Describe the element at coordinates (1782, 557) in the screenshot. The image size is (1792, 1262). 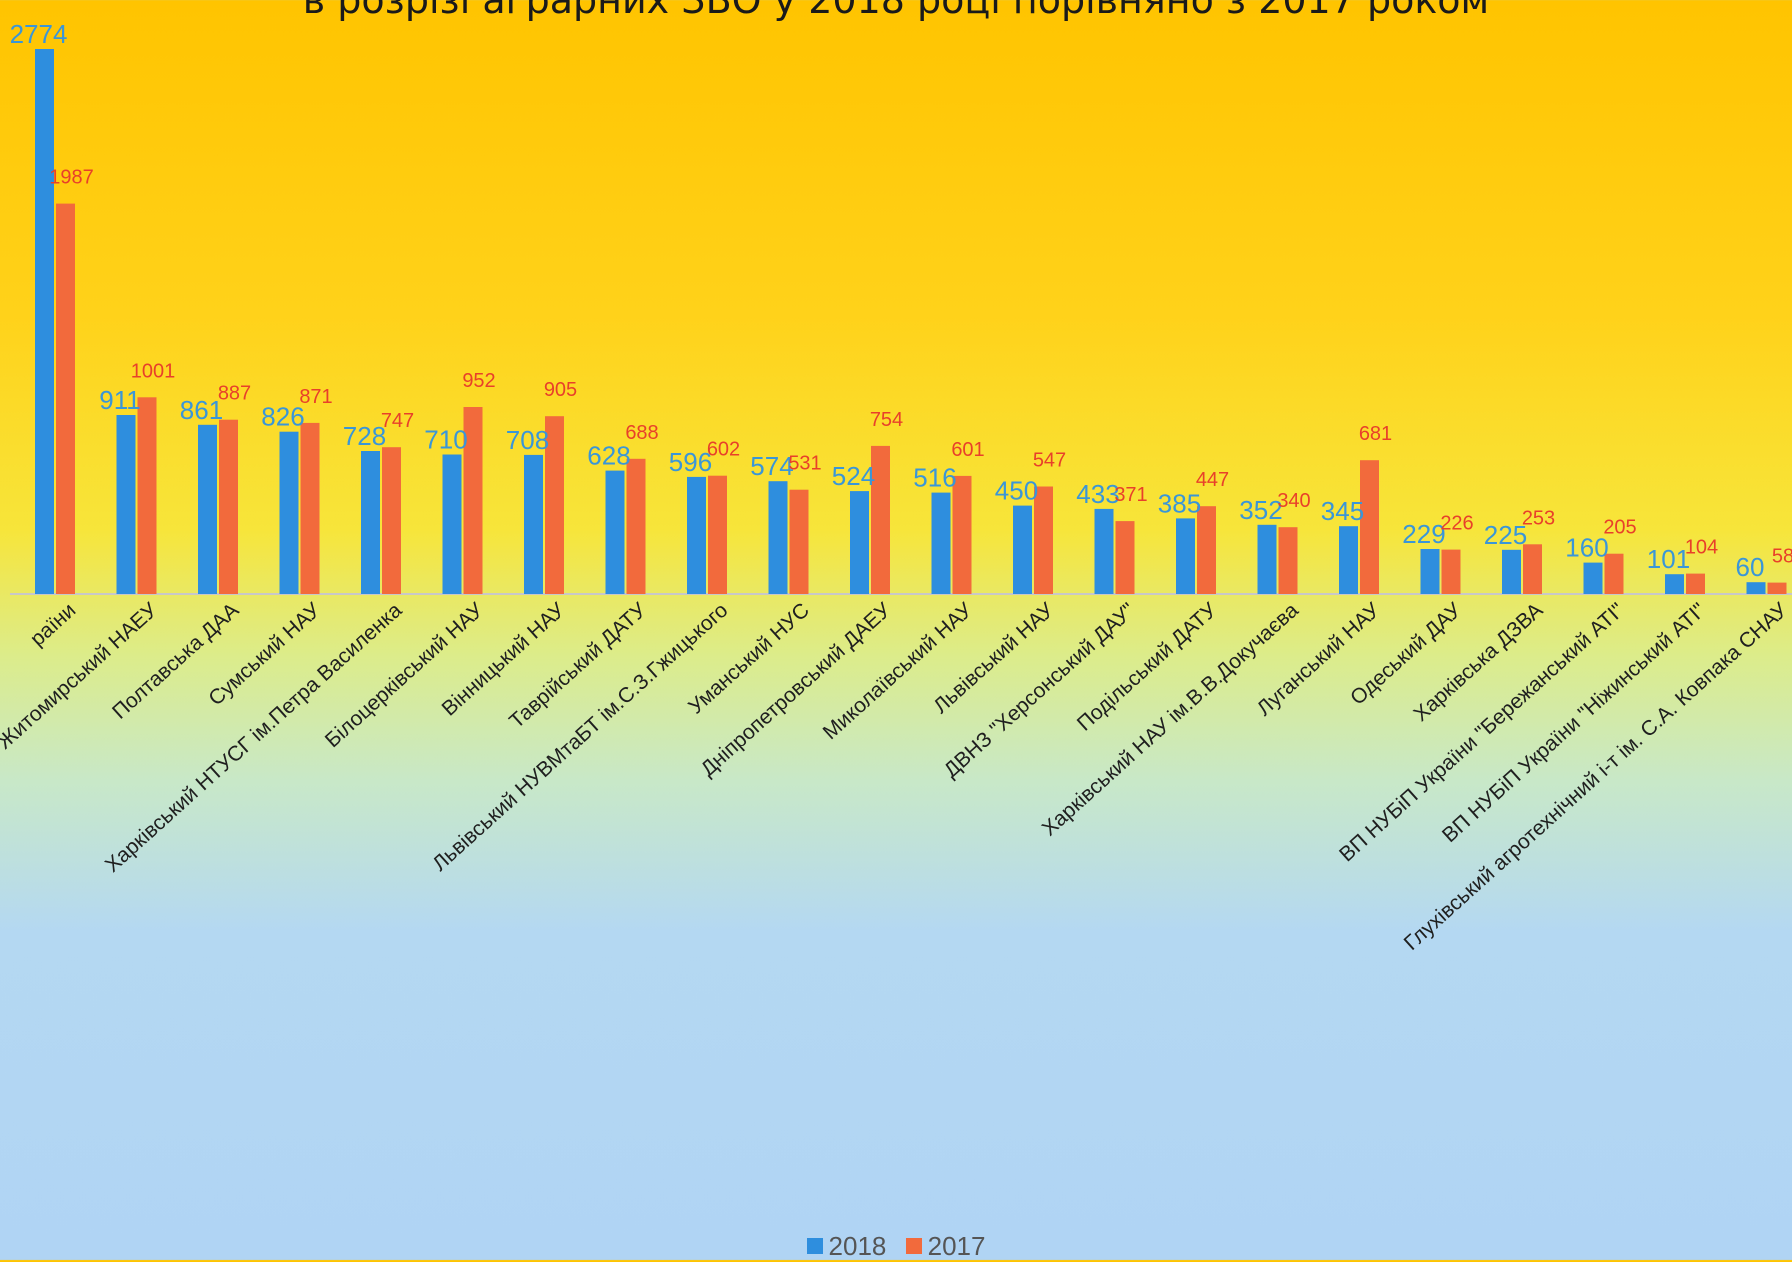
I see `value-label-2017-21: 58` at that location.